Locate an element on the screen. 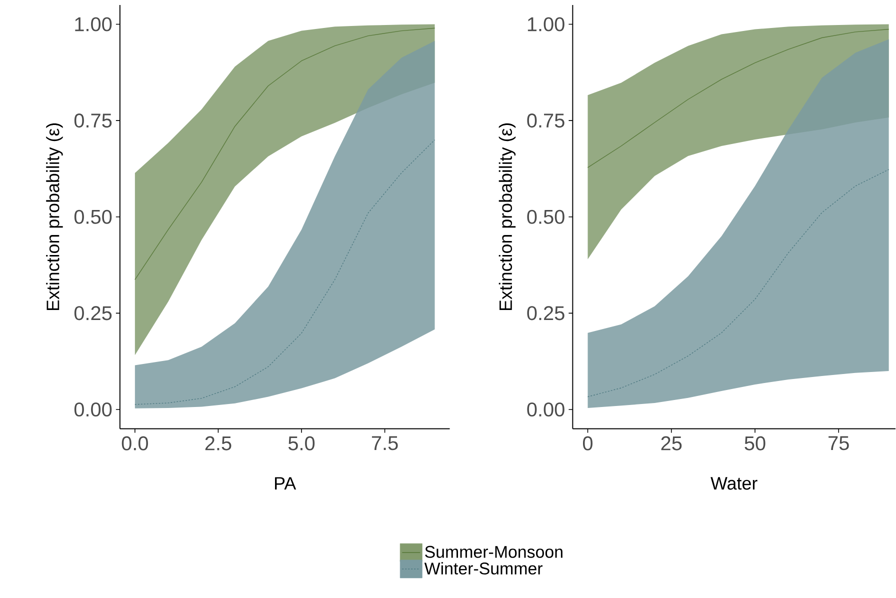  x-tick-label: 50 is located at coordinates (755, 443).